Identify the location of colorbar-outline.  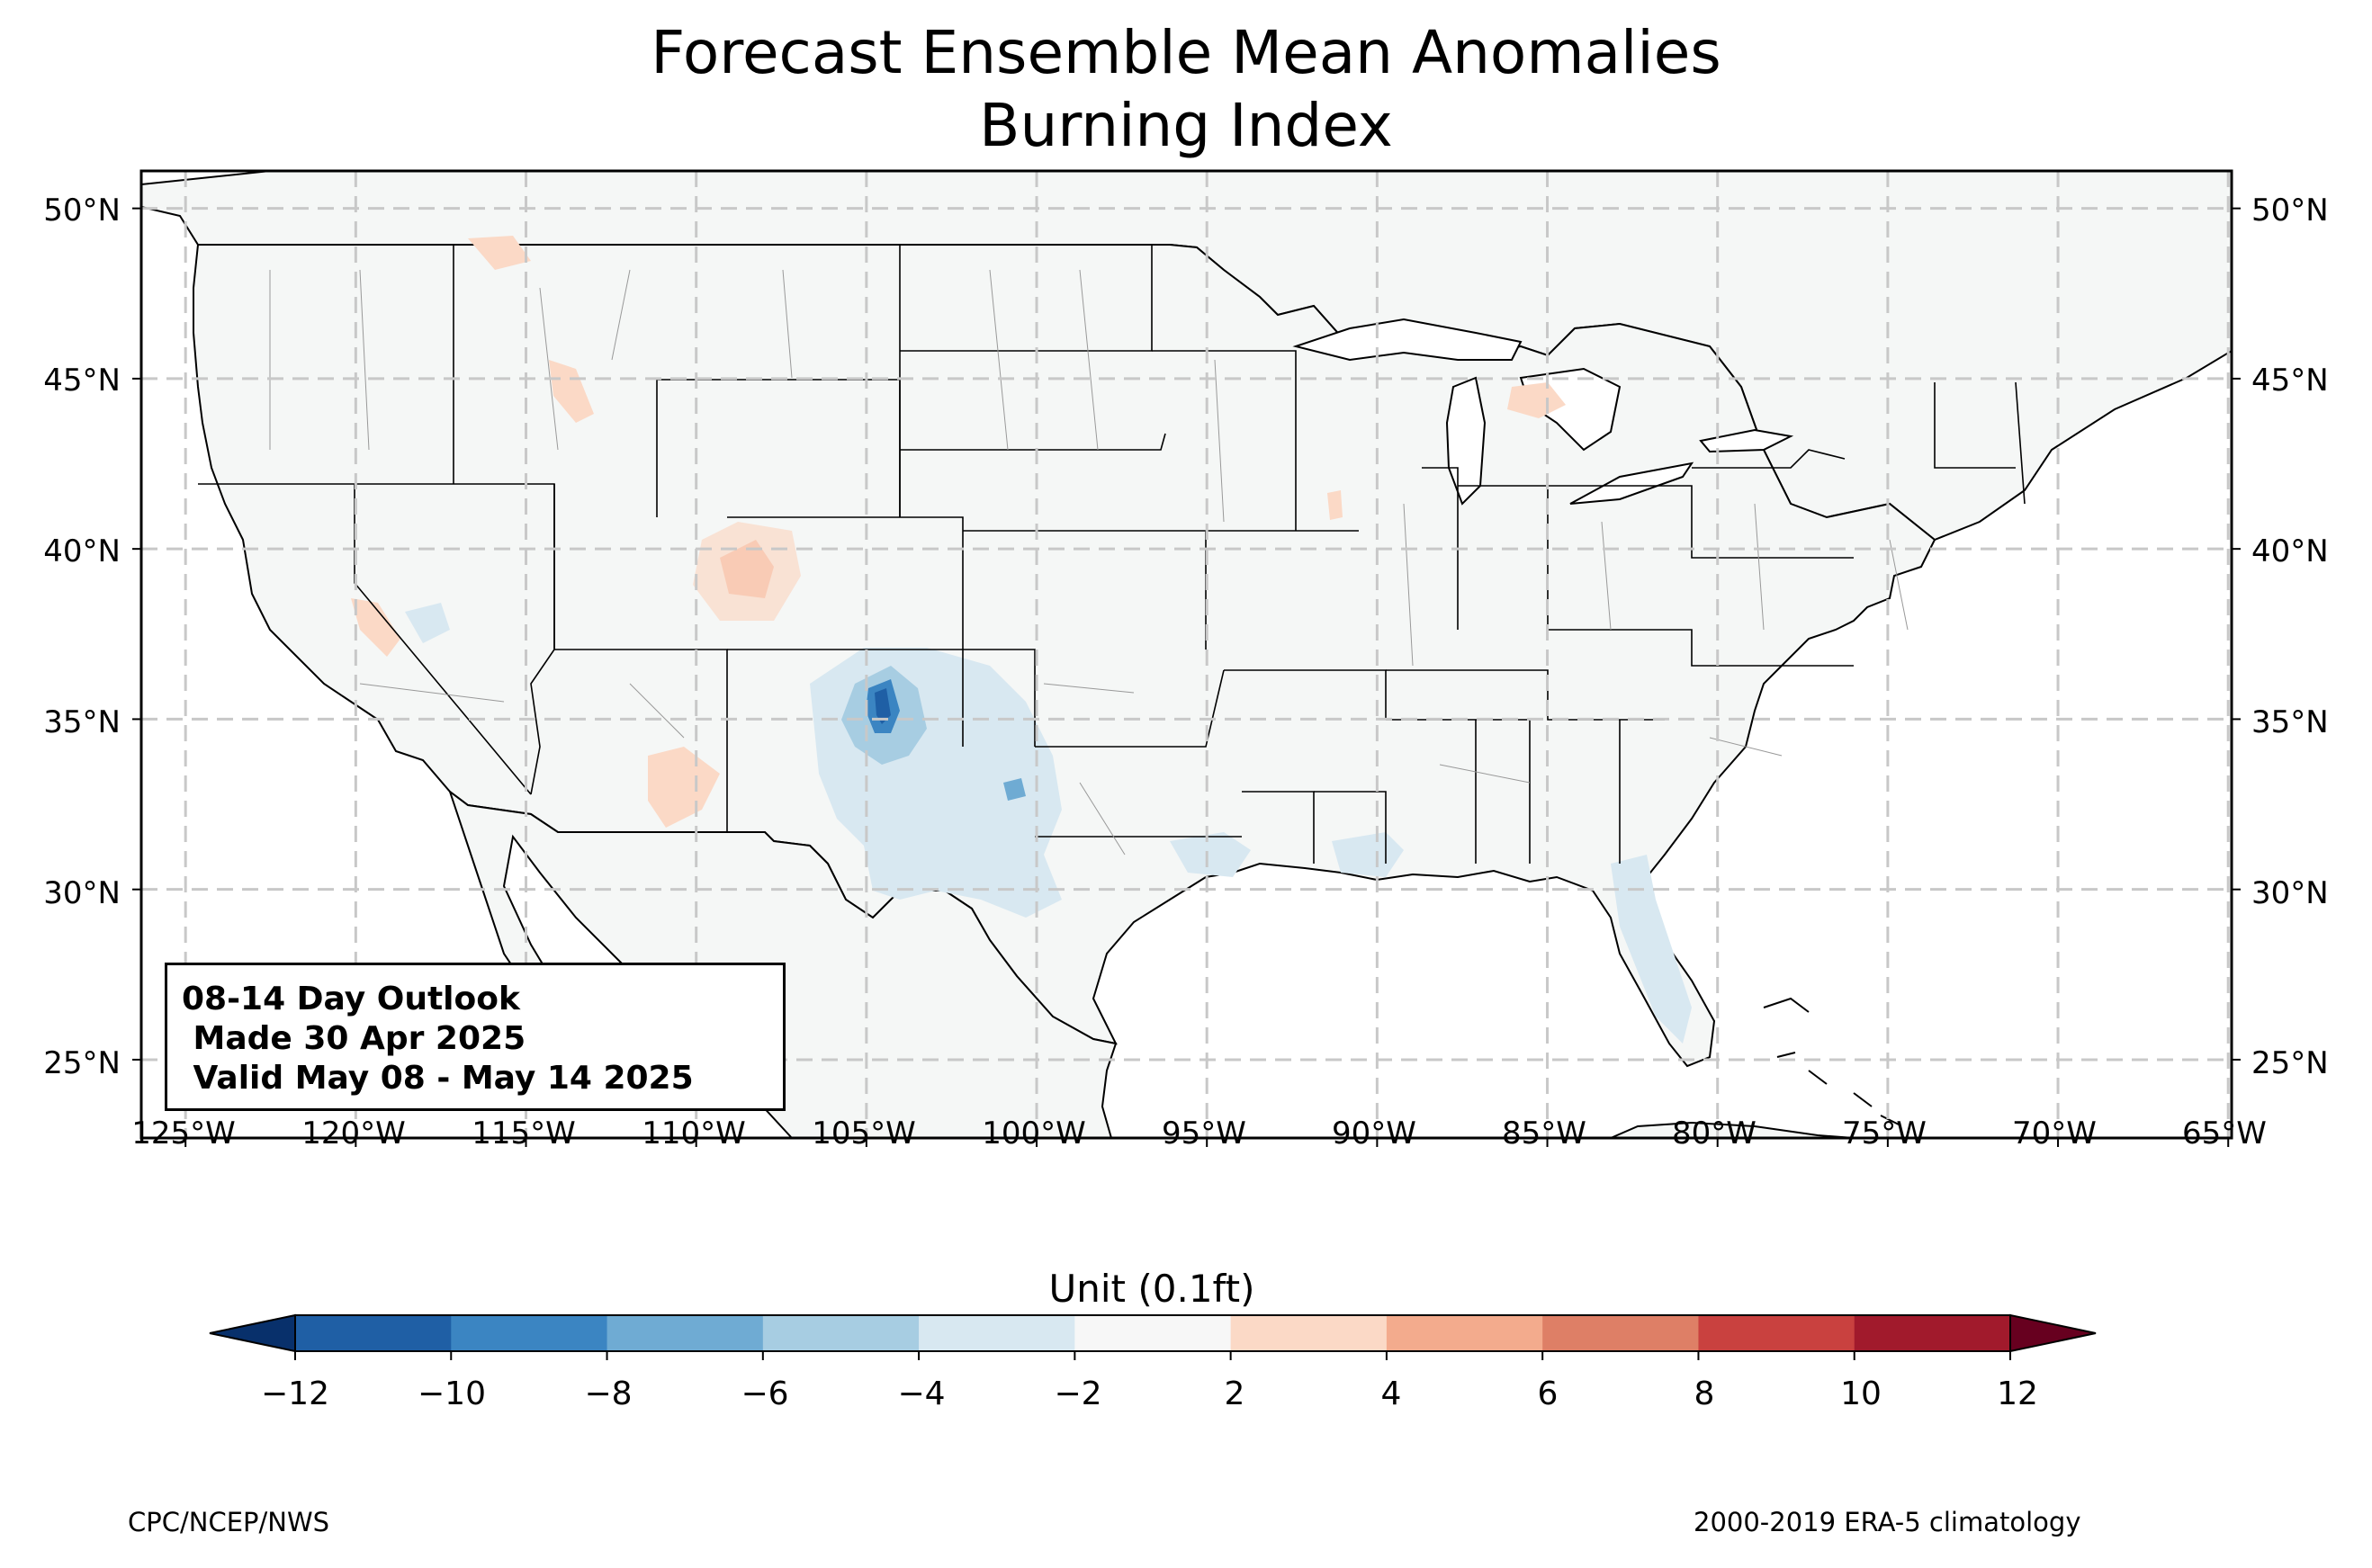
(1152, 1333).